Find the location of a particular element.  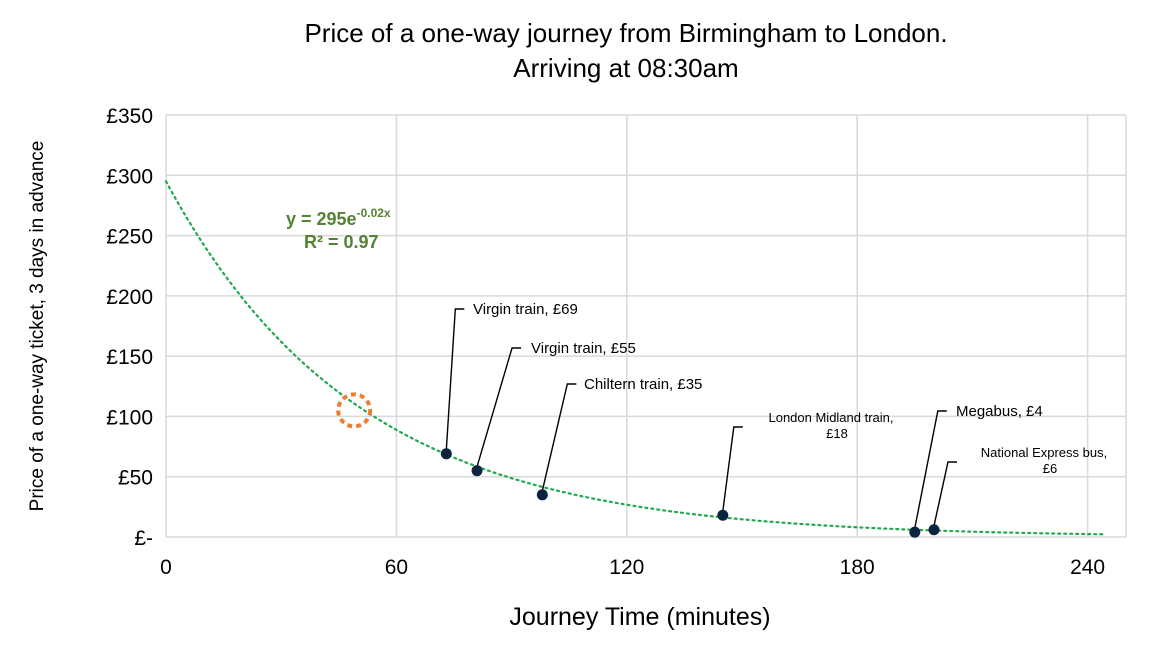

point-annotation-line: Chiltern train, £35 is located at coordinates (643, 384).